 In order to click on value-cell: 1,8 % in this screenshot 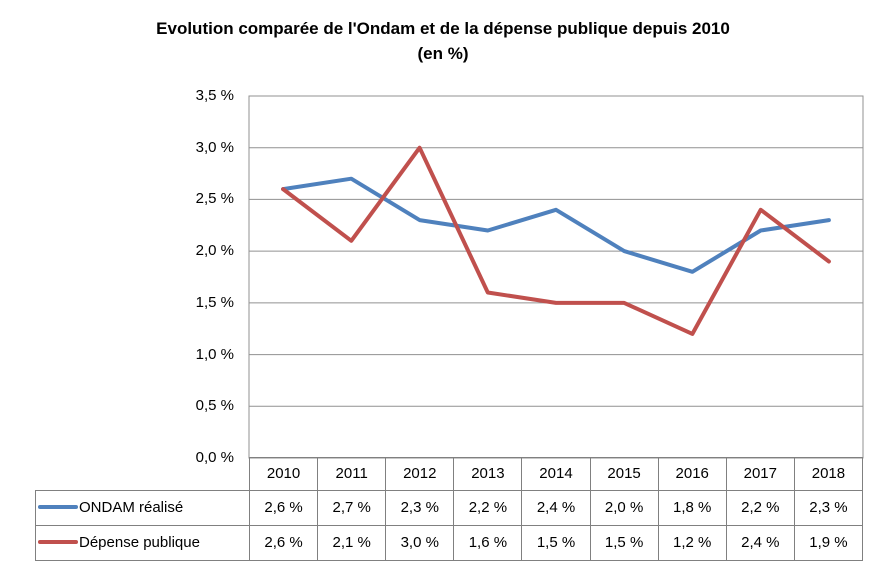, I will do `click(692, 507)`.